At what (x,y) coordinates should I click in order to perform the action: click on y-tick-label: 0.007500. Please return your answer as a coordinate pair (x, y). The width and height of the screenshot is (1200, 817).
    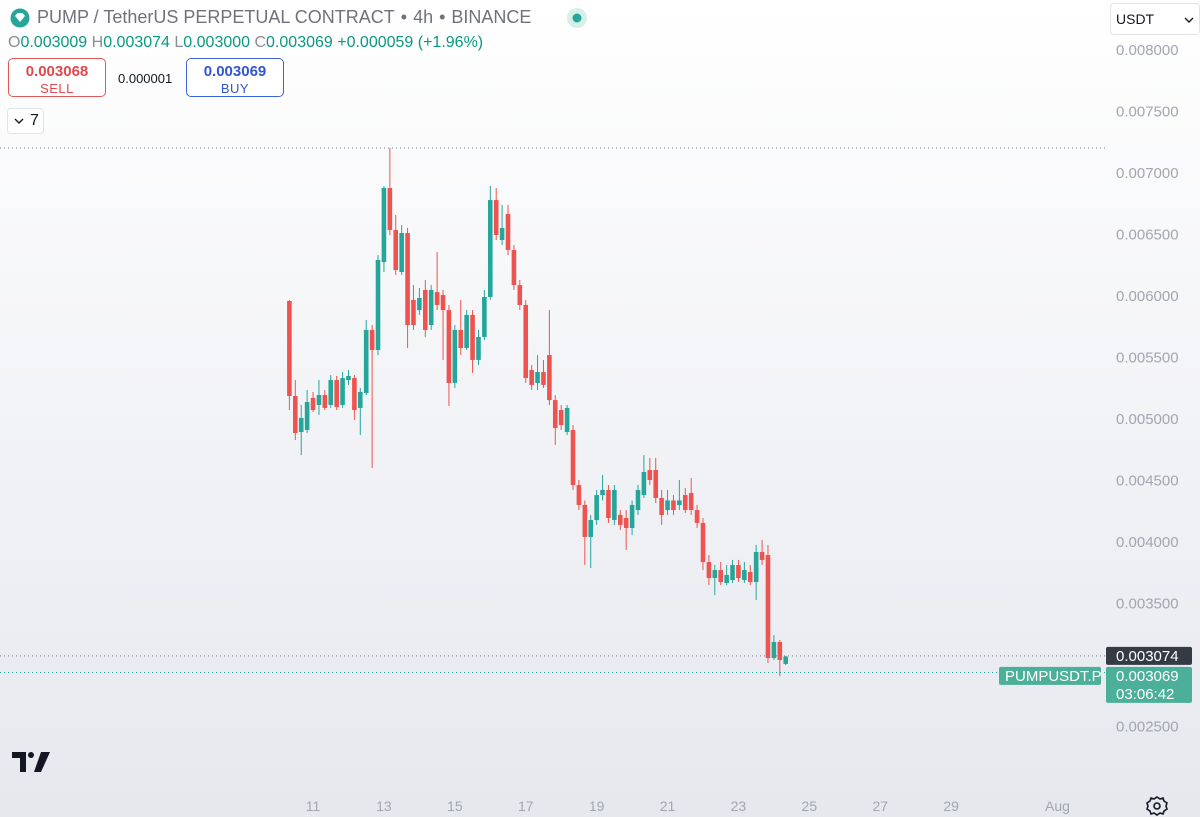
    Looking at the image, I should click on (1147, 112).